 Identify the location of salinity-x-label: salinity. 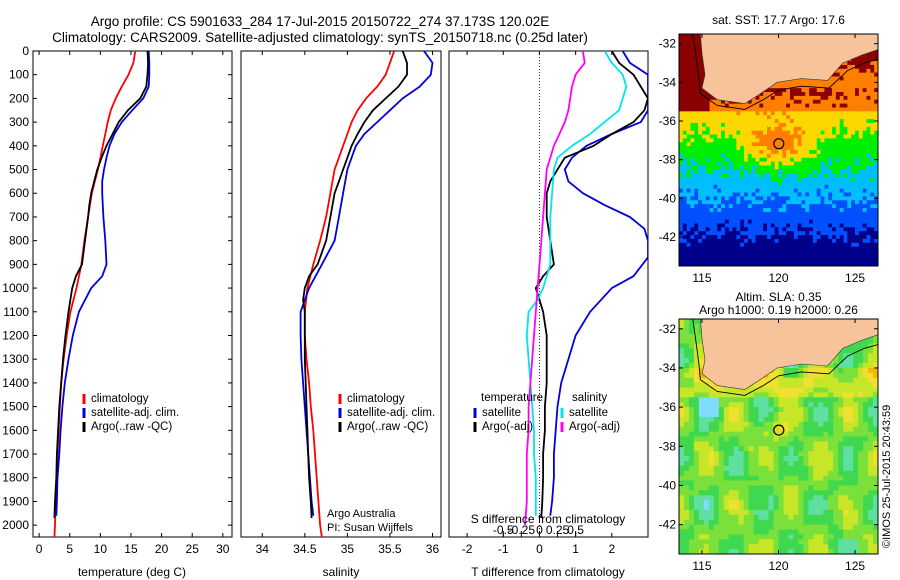
(341, 572).